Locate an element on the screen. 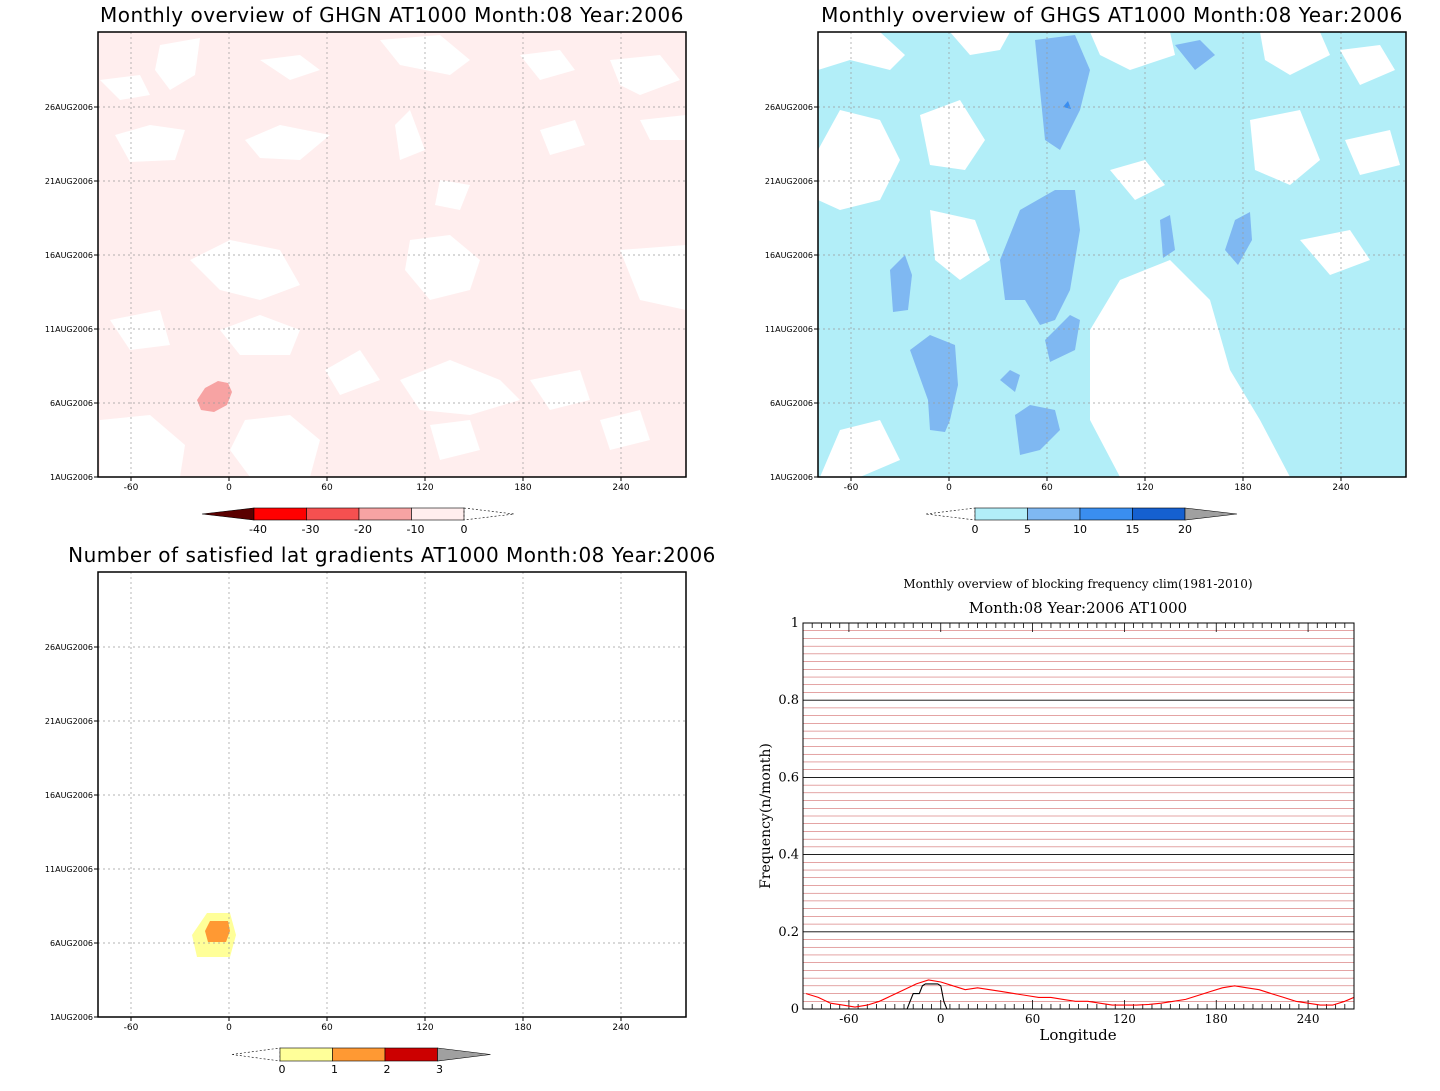 Image resolution: width=1440 pixels, height=1091 pixels. latgrad-colorbar: 0 1 2 3 is located at coordinates (361, 1061).